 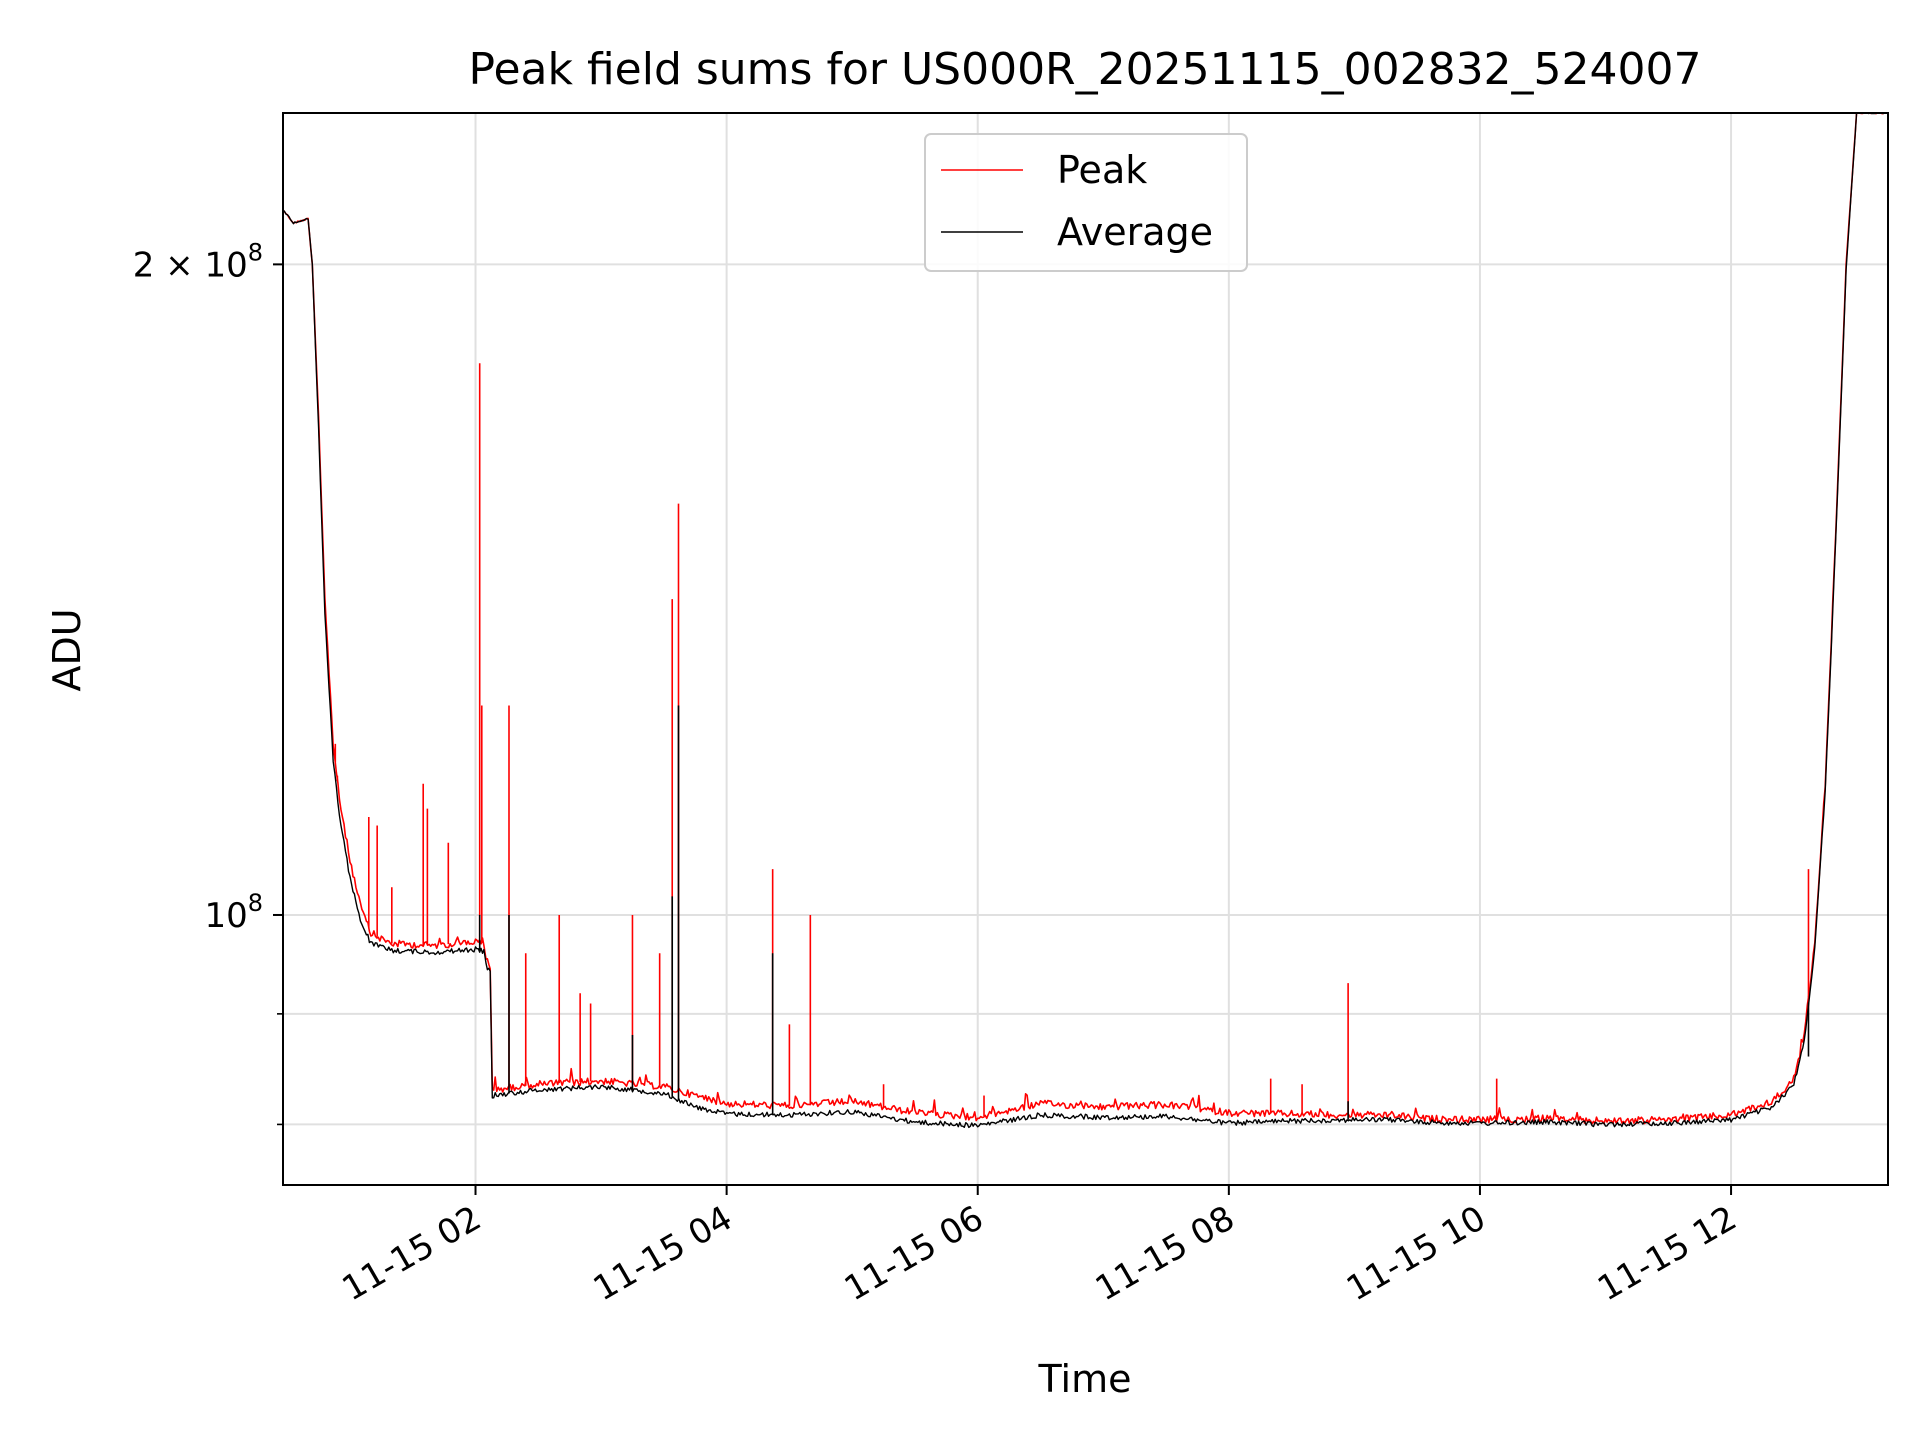 I want to click on legend-label-average: Average, so click(x=1135, y=232).